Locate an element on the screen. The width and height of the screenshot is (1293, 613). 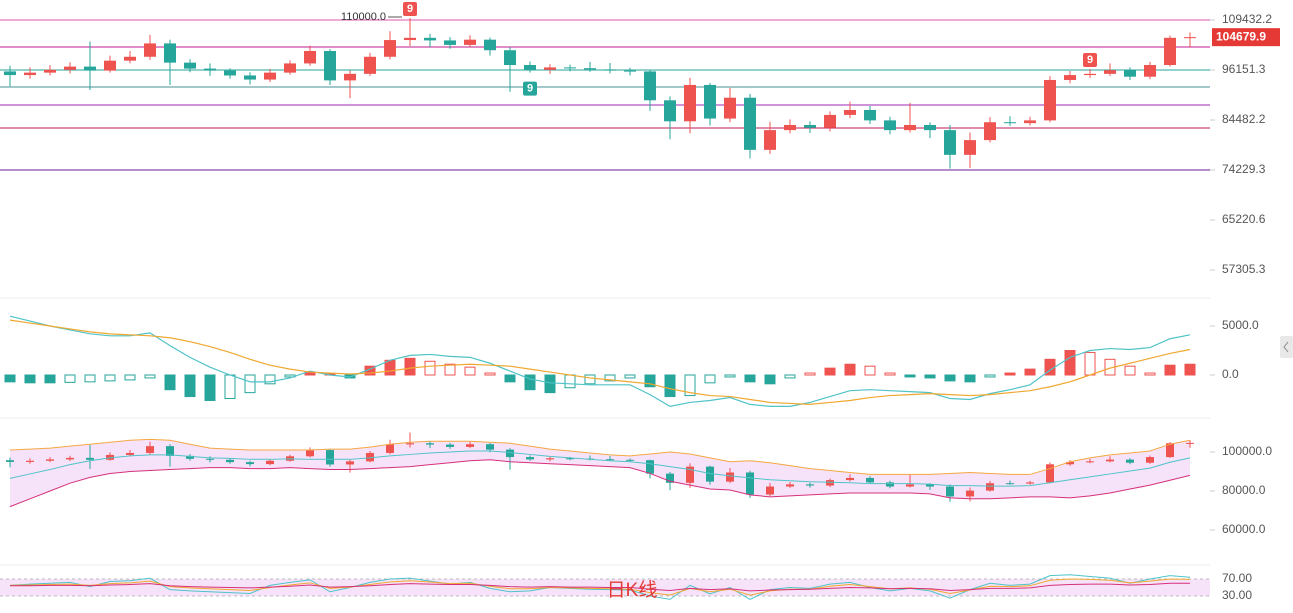
boll-mid is located at coordinates (600, 468).